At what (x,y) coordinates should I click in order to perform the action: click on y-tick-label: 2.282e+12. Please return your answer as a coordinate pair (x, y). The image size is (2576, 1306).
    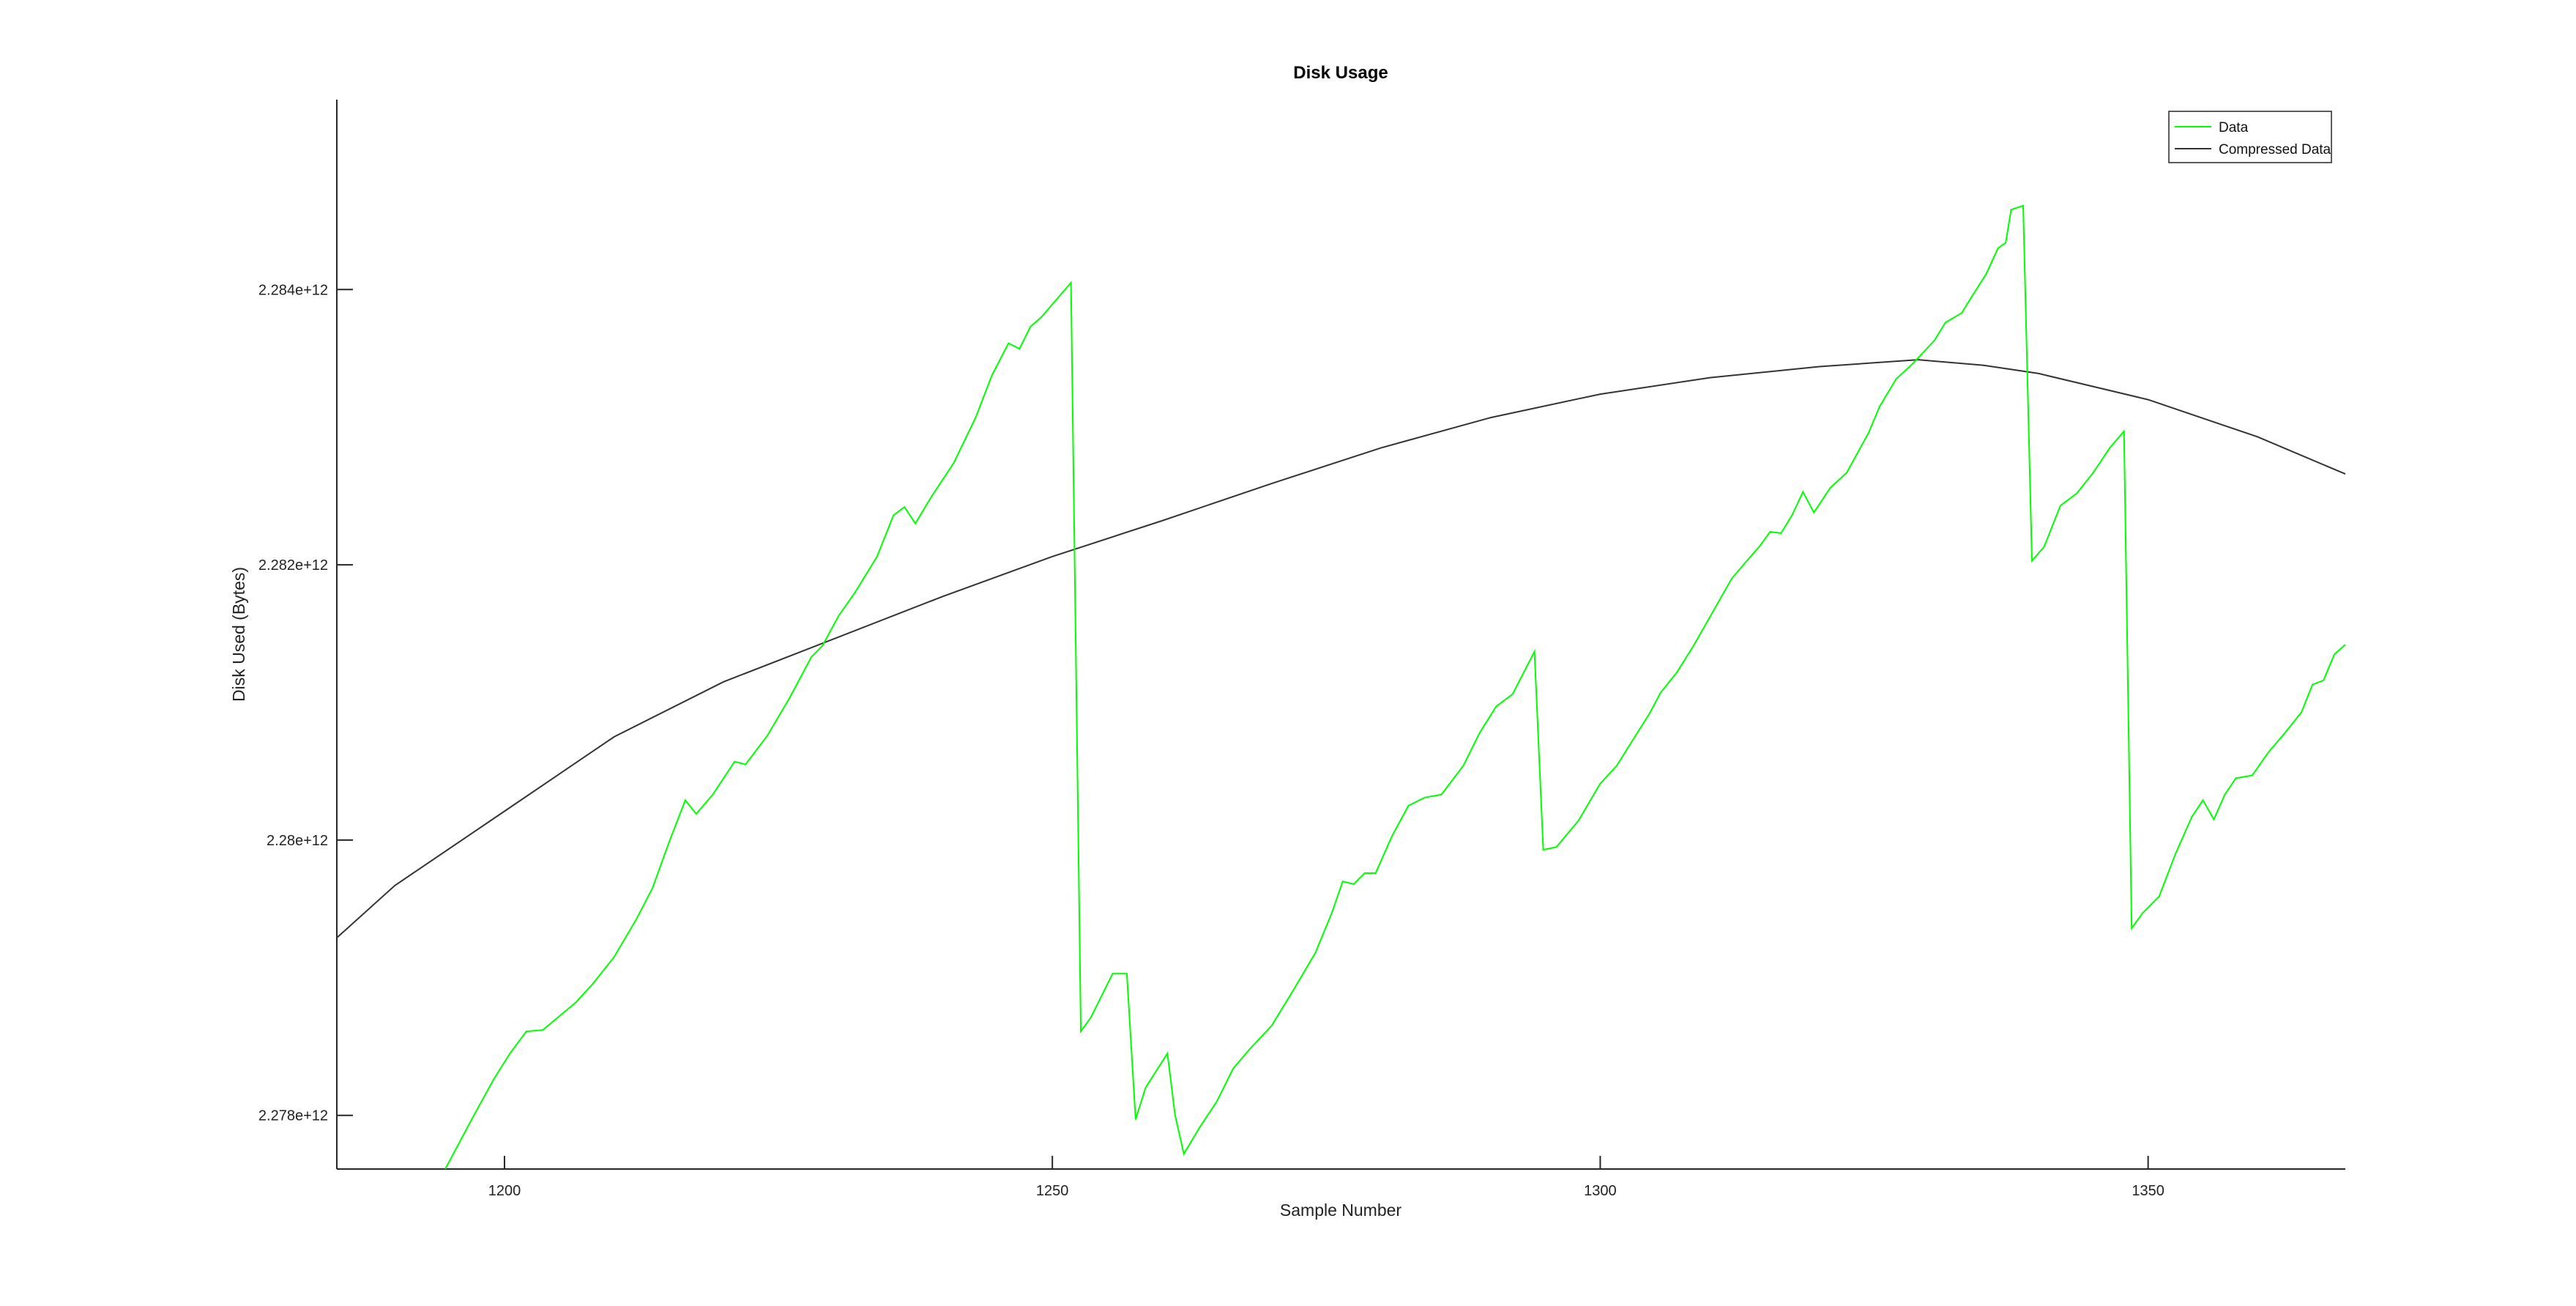
    Looking at the image, I should click on (293, 565).